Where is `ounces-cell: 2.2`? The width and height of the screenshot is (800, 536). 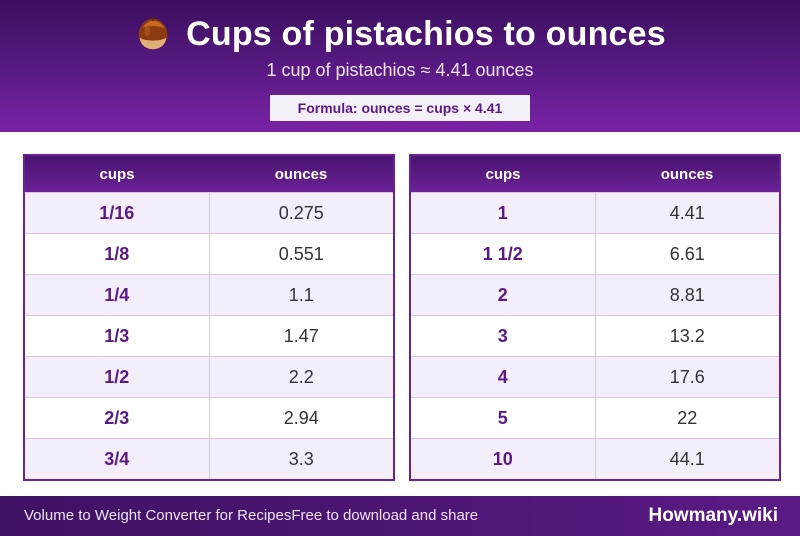
ounces-cell: 2.2 is located at coordinates (301, 377).